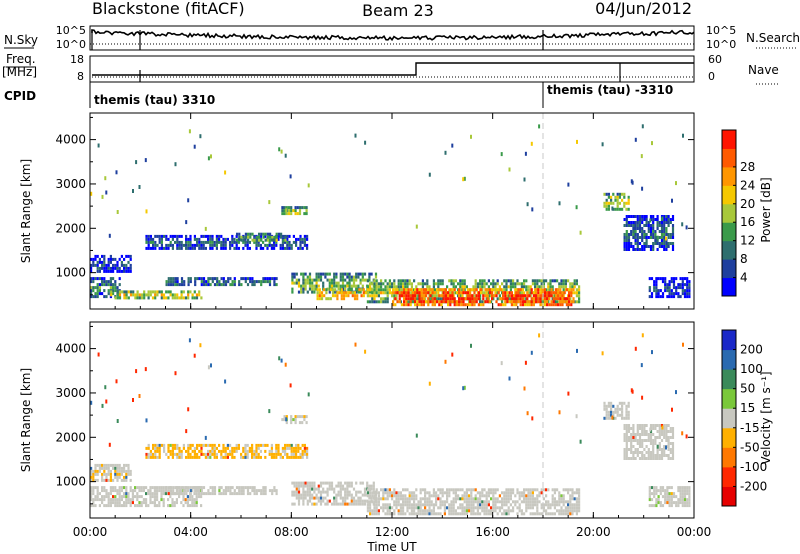  What do you see at coordinates (744, 278) in the screenshot?
I see `colorbar-tick-label: 4` at bounding box center [744, 278].